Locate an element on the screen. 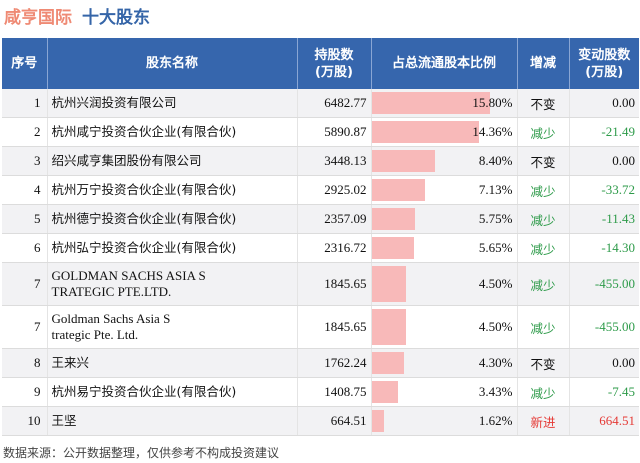  ratio-label: 7.13% is located at coordinates (444, 190).